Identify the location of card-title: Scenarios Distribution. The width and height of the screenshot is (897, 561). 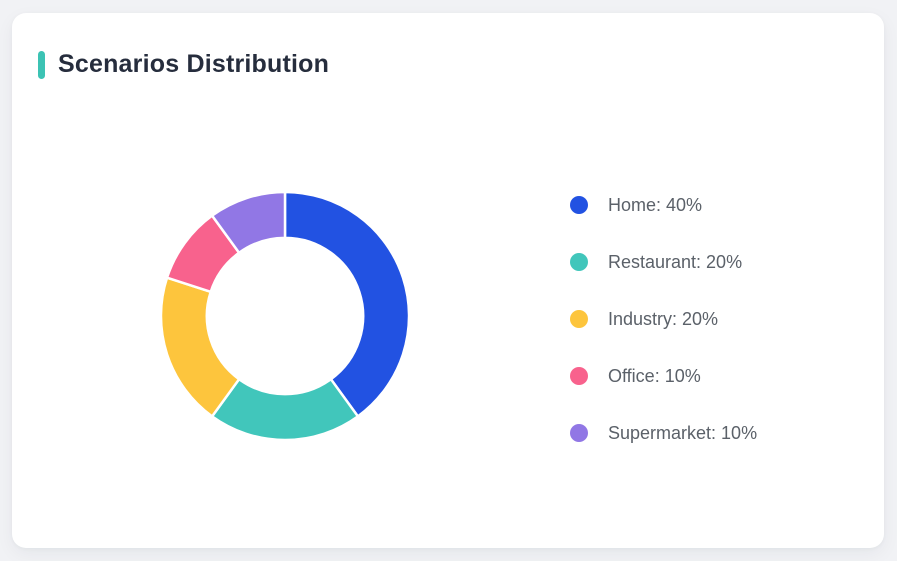
(194, 64).